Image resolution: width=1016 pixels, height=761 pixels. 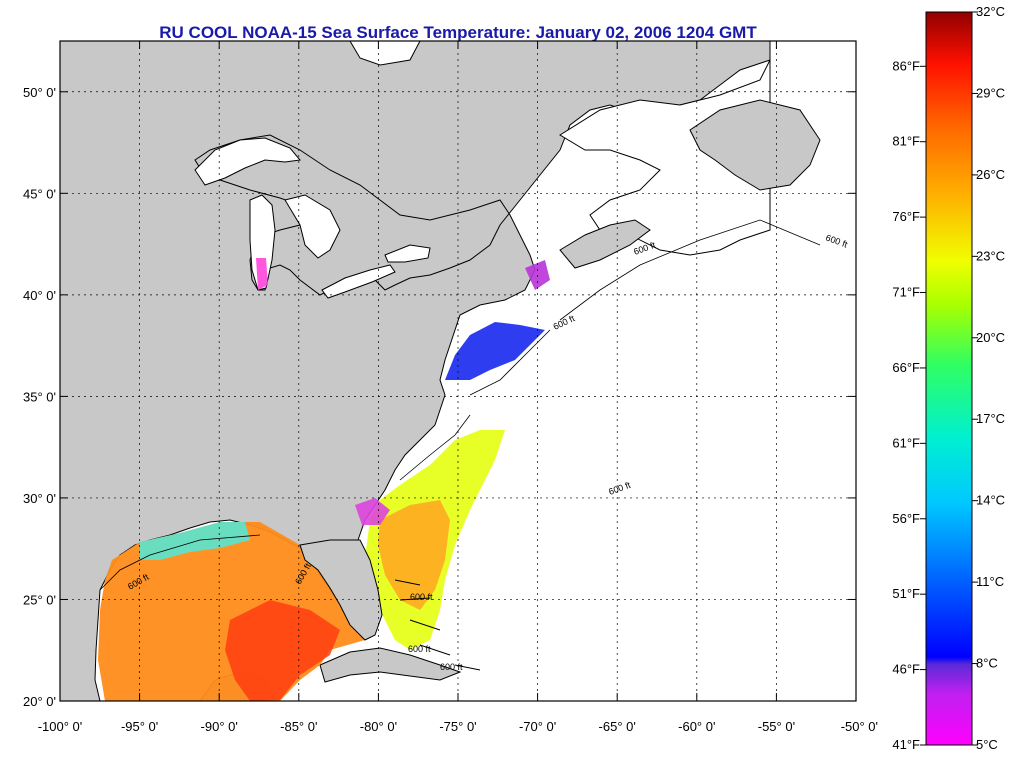 I want to click on lake-ontario, so click(x=407, y=253).